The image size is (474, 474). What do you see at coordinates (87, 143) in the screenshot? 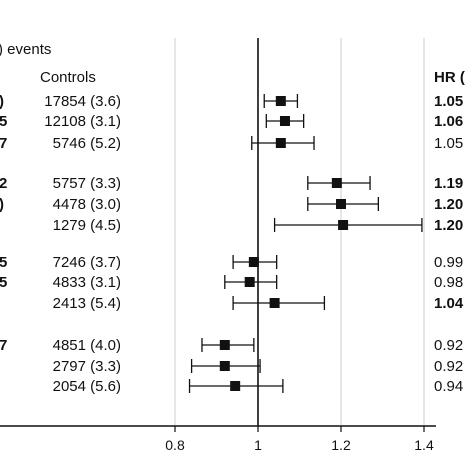
I see `row-controls: 5746 (5.2)` at bounding box center [87, 143].